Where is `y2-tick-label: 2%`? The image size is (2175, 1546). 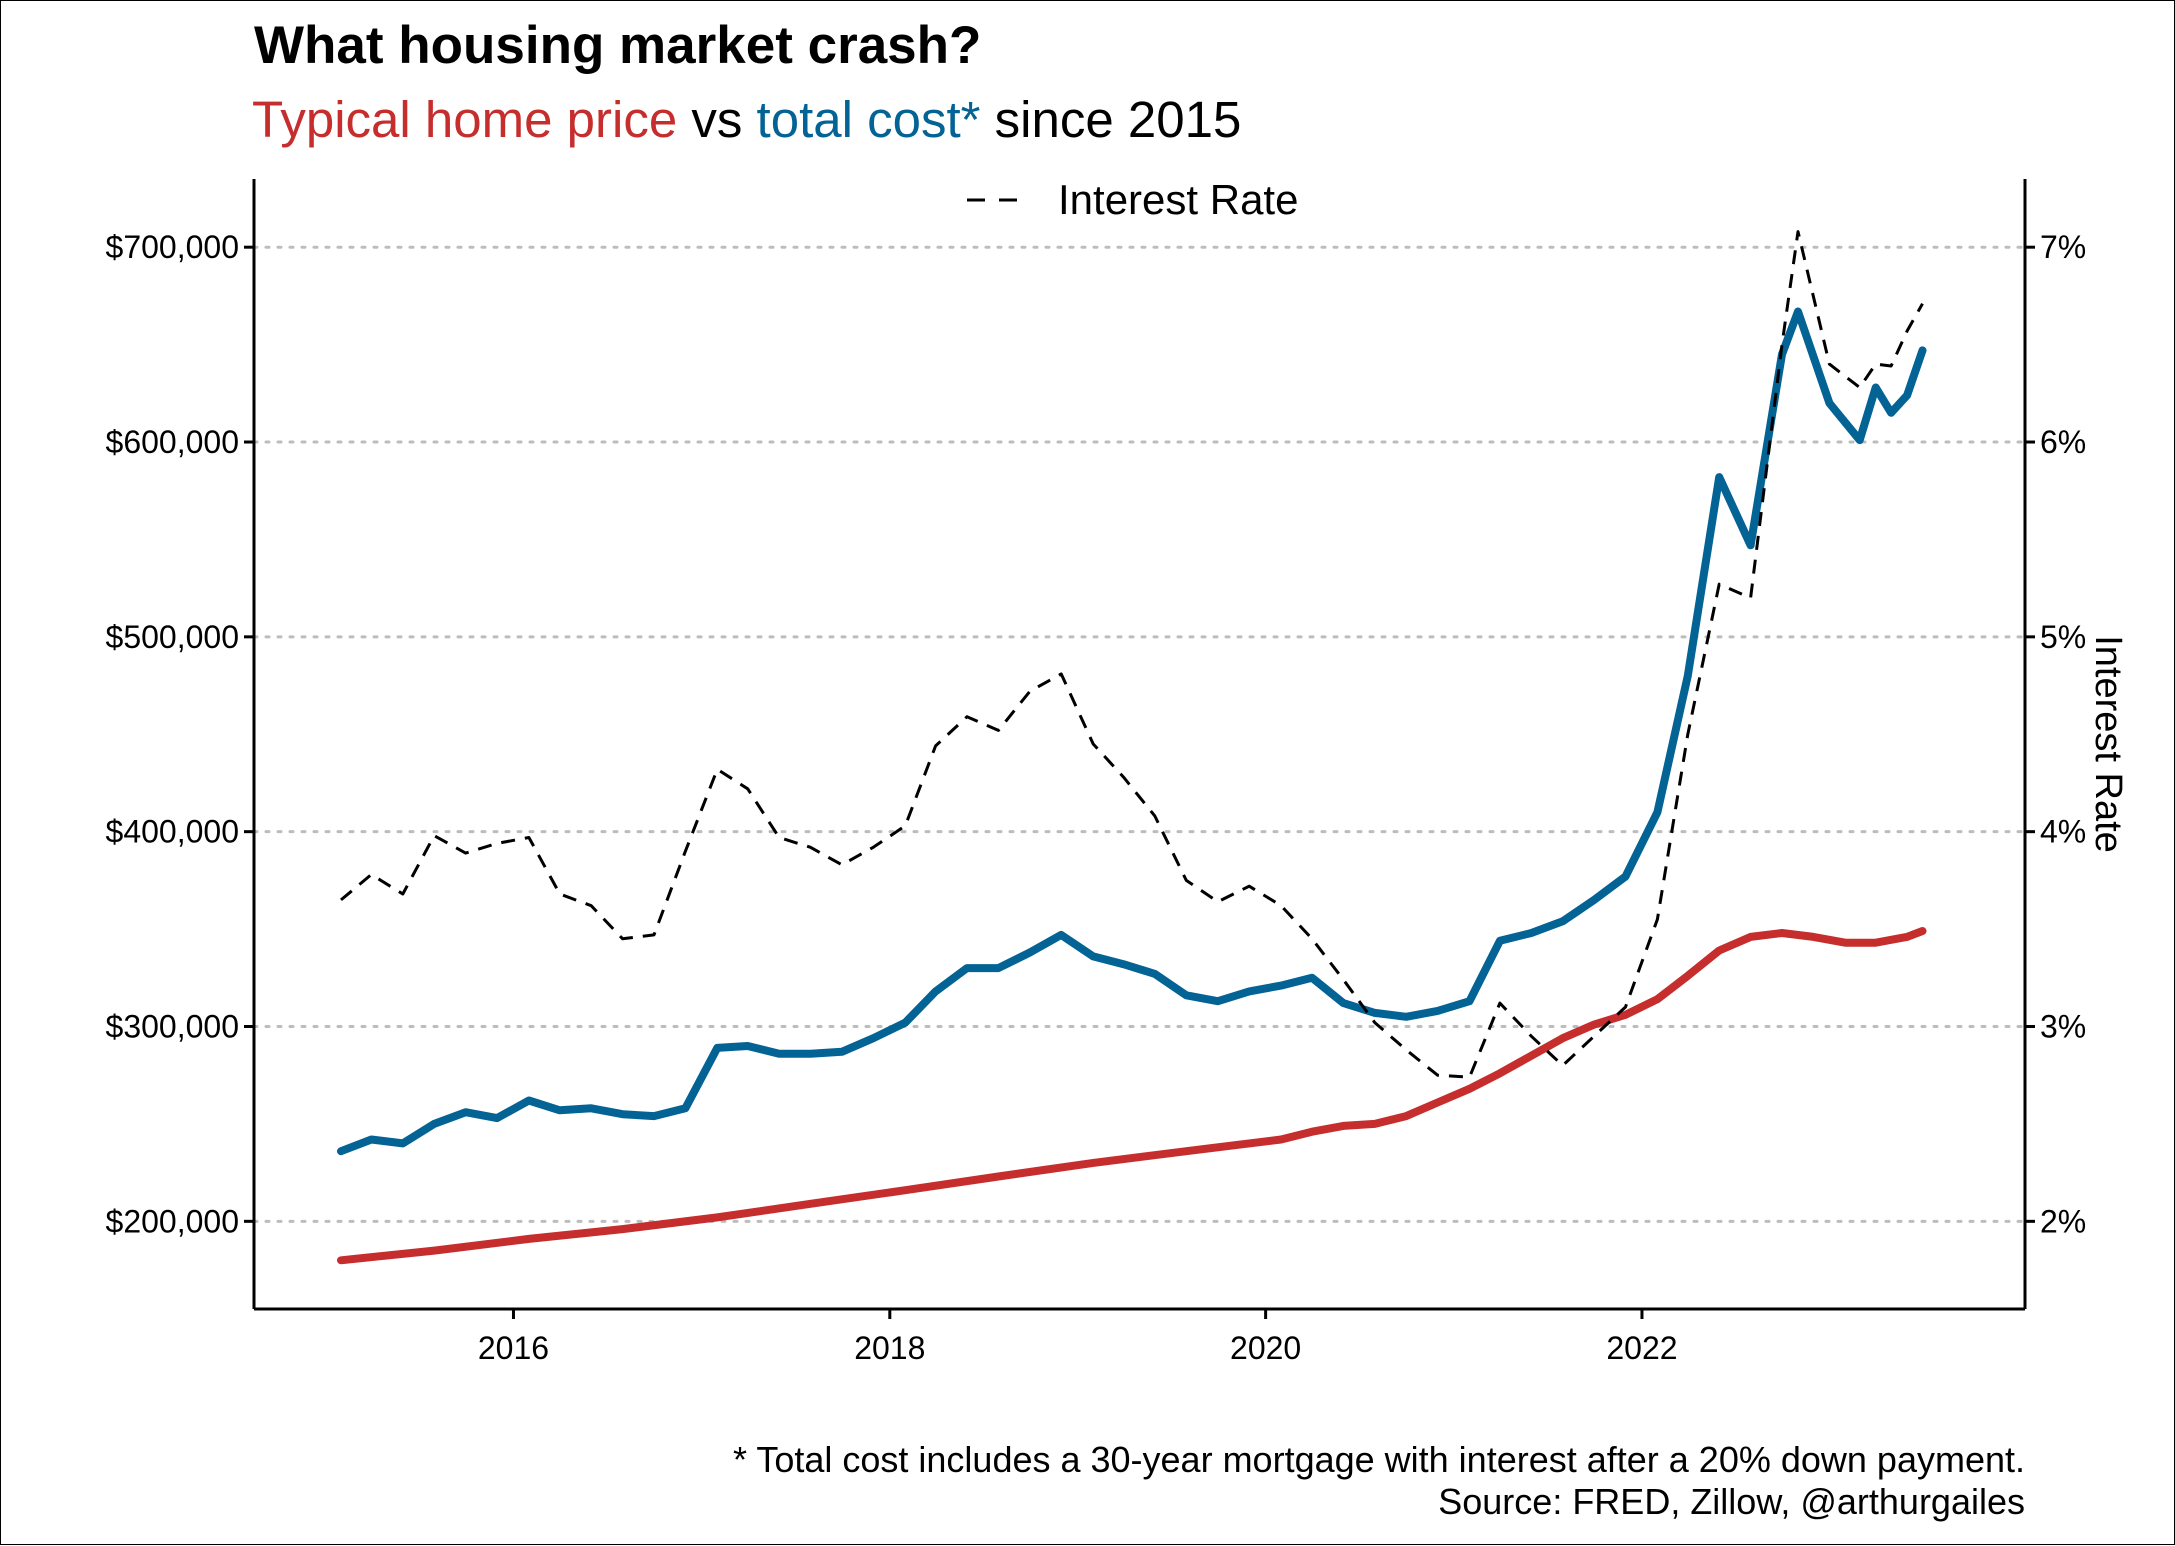
y2-tick-label: 2% is located at coordinates (2063, 1221).